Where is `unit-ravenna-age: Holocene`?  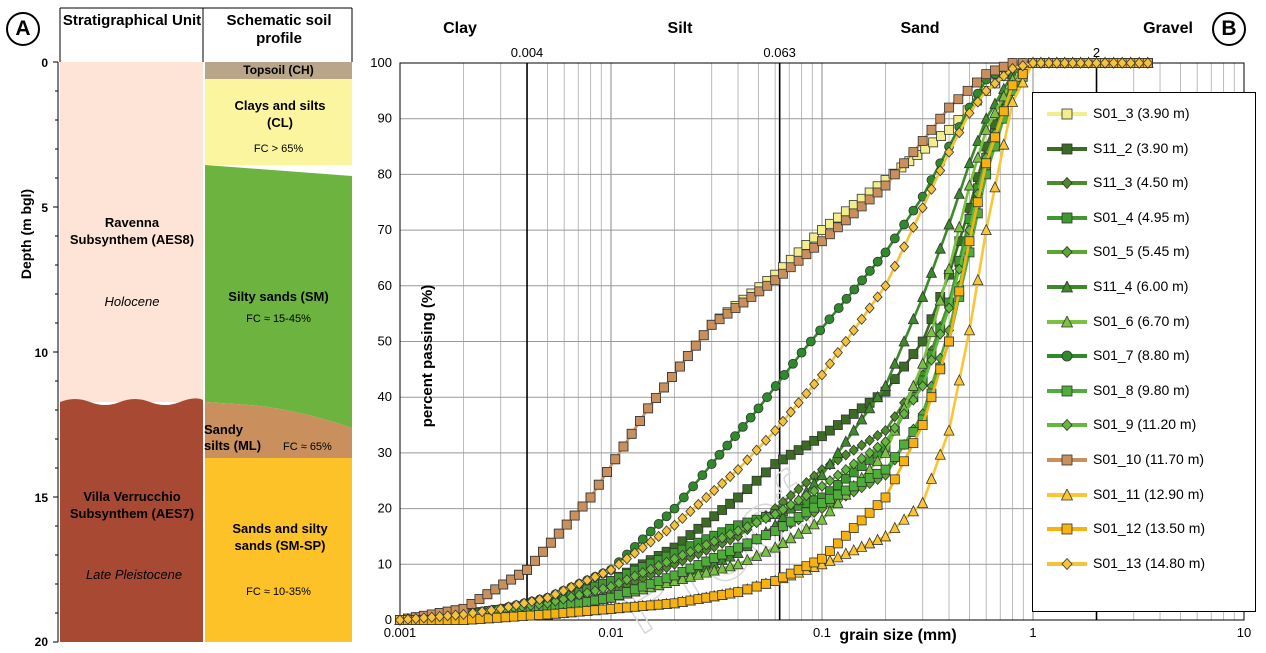 unit-ravenna-age: Holocene is located at coordinates (132, 301).